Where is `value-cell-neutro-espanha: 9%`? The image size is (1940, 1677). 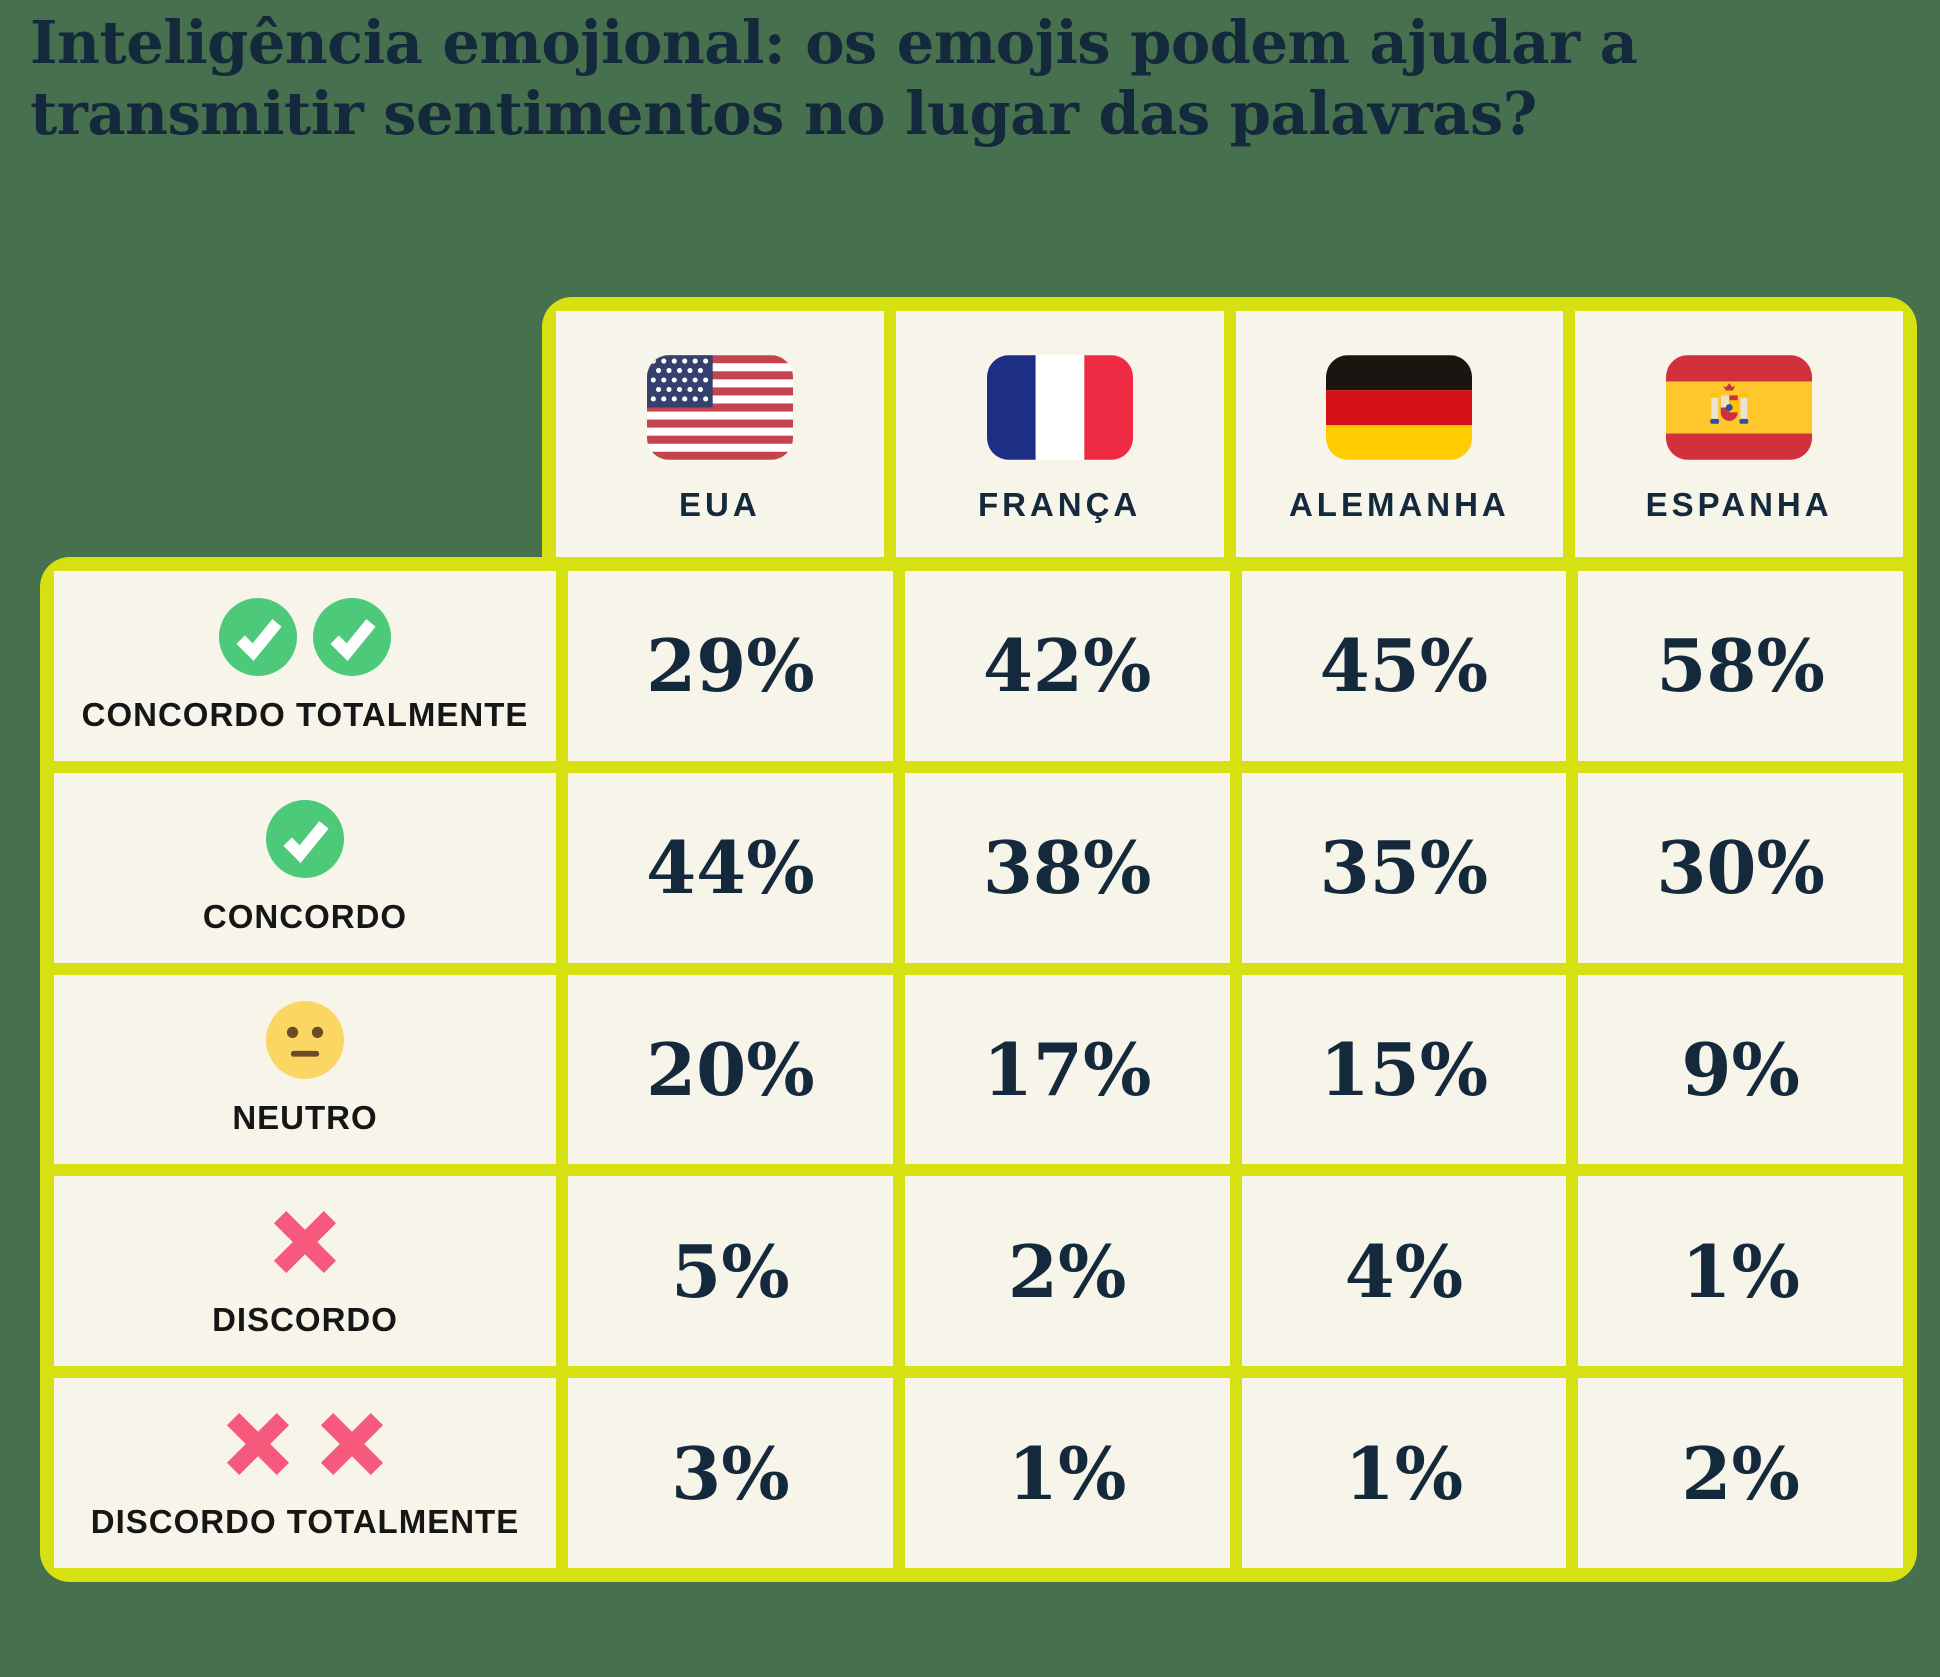
value-cell-neutro-espanha: 9% is located at coordinates (1740, 1069).